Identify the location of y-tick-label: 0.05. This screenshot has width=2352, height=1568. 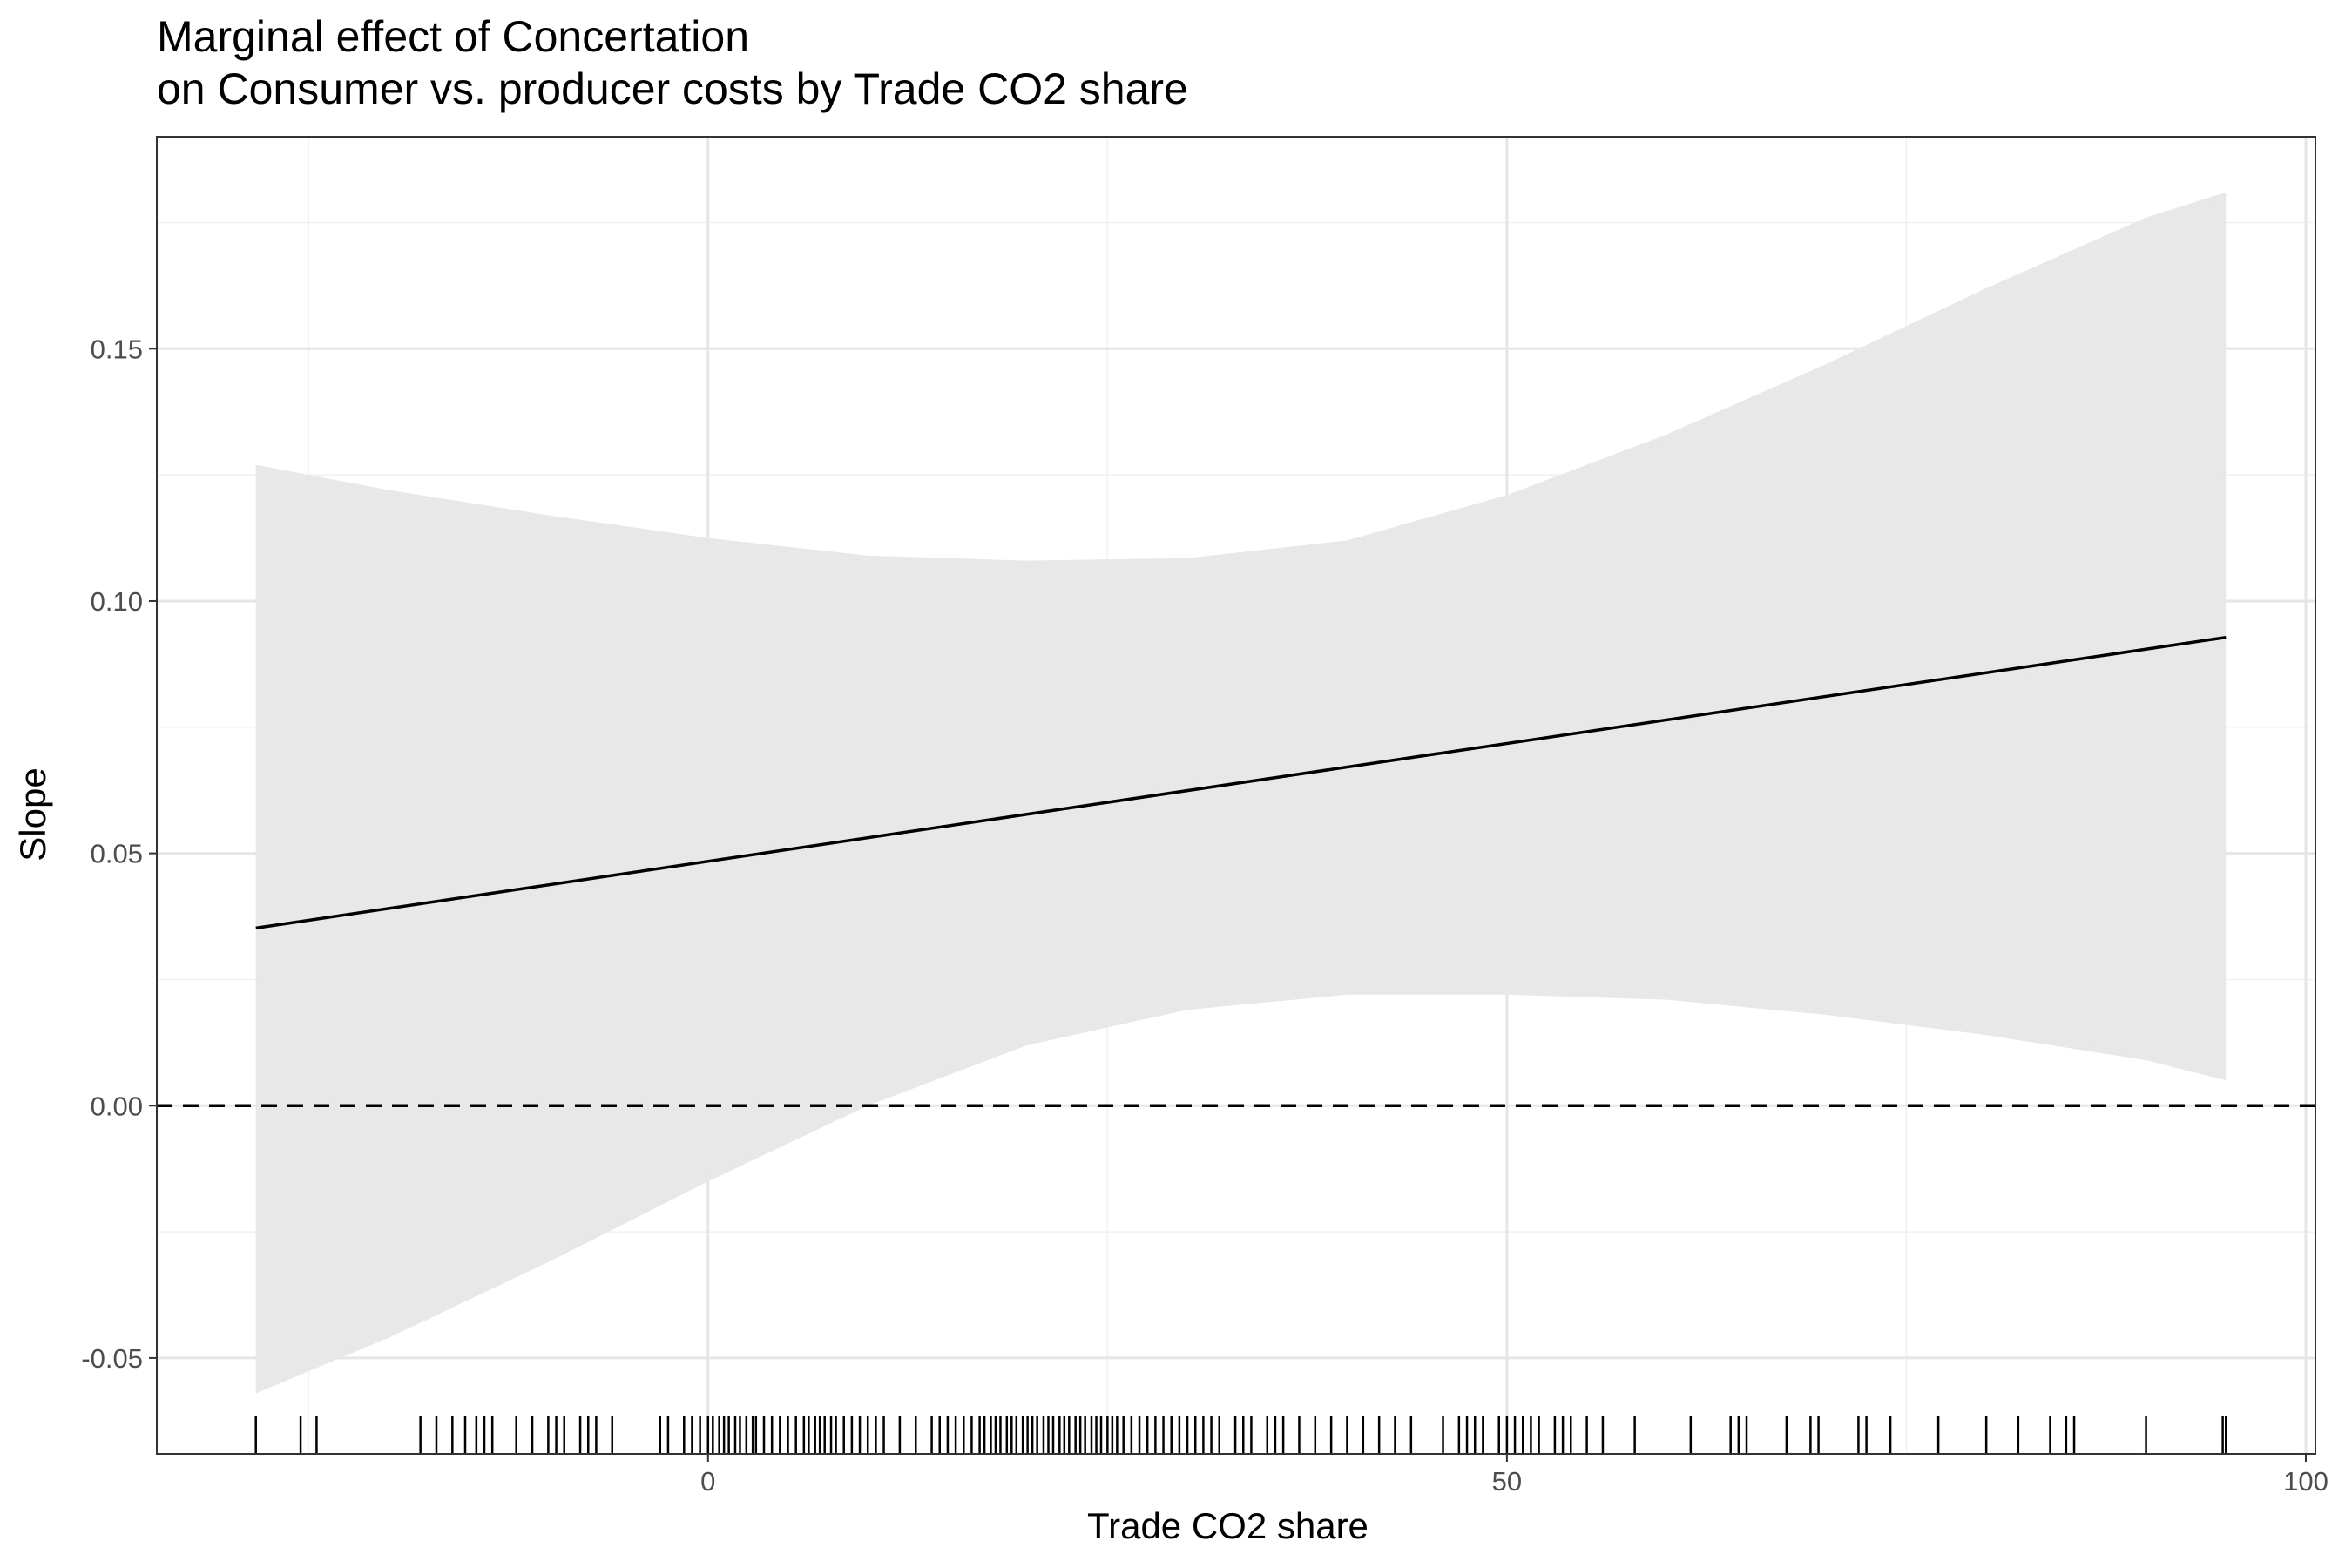
(117, 854).